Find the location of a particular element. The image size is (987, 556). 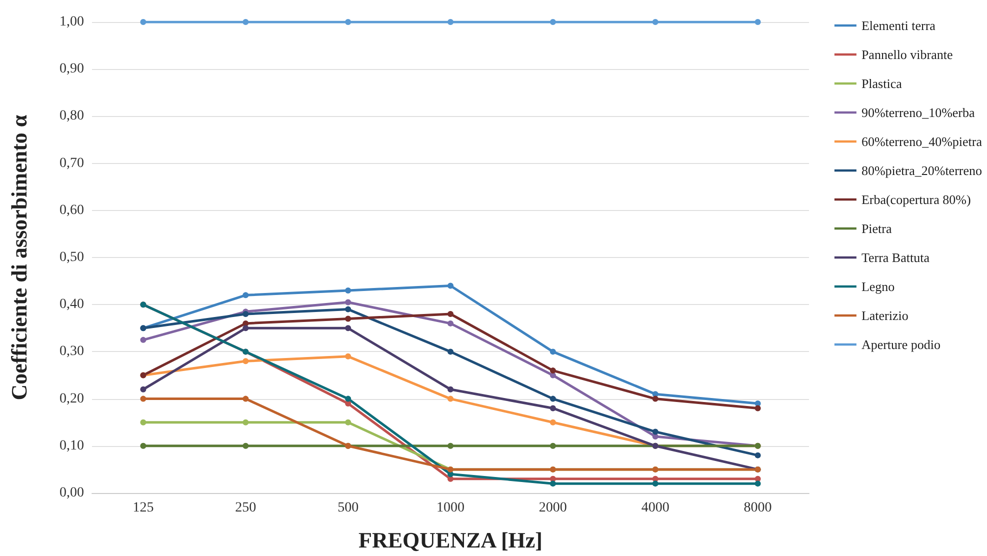

y-tick-label: 0,60 is located at coordinates (72, 210).